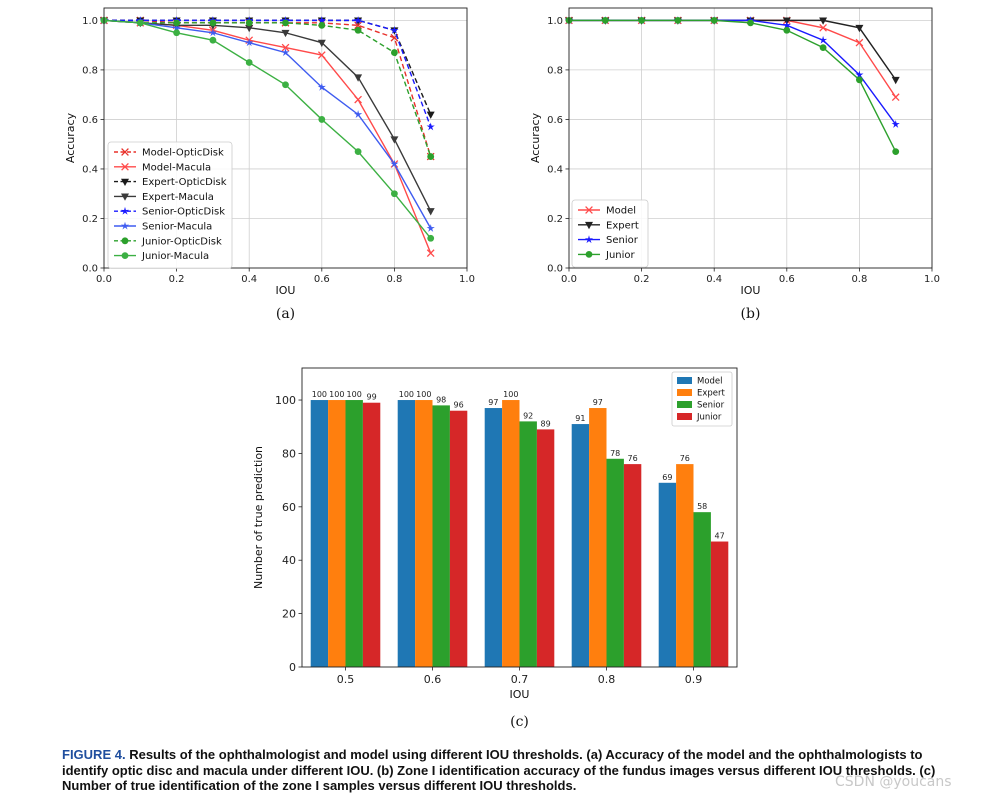 Image resolution: width=990 pixels, height=800 pixels. Describe the element at coordinates (546, 423) in the screenshot. I see `bar-value-label: 89` at that location.